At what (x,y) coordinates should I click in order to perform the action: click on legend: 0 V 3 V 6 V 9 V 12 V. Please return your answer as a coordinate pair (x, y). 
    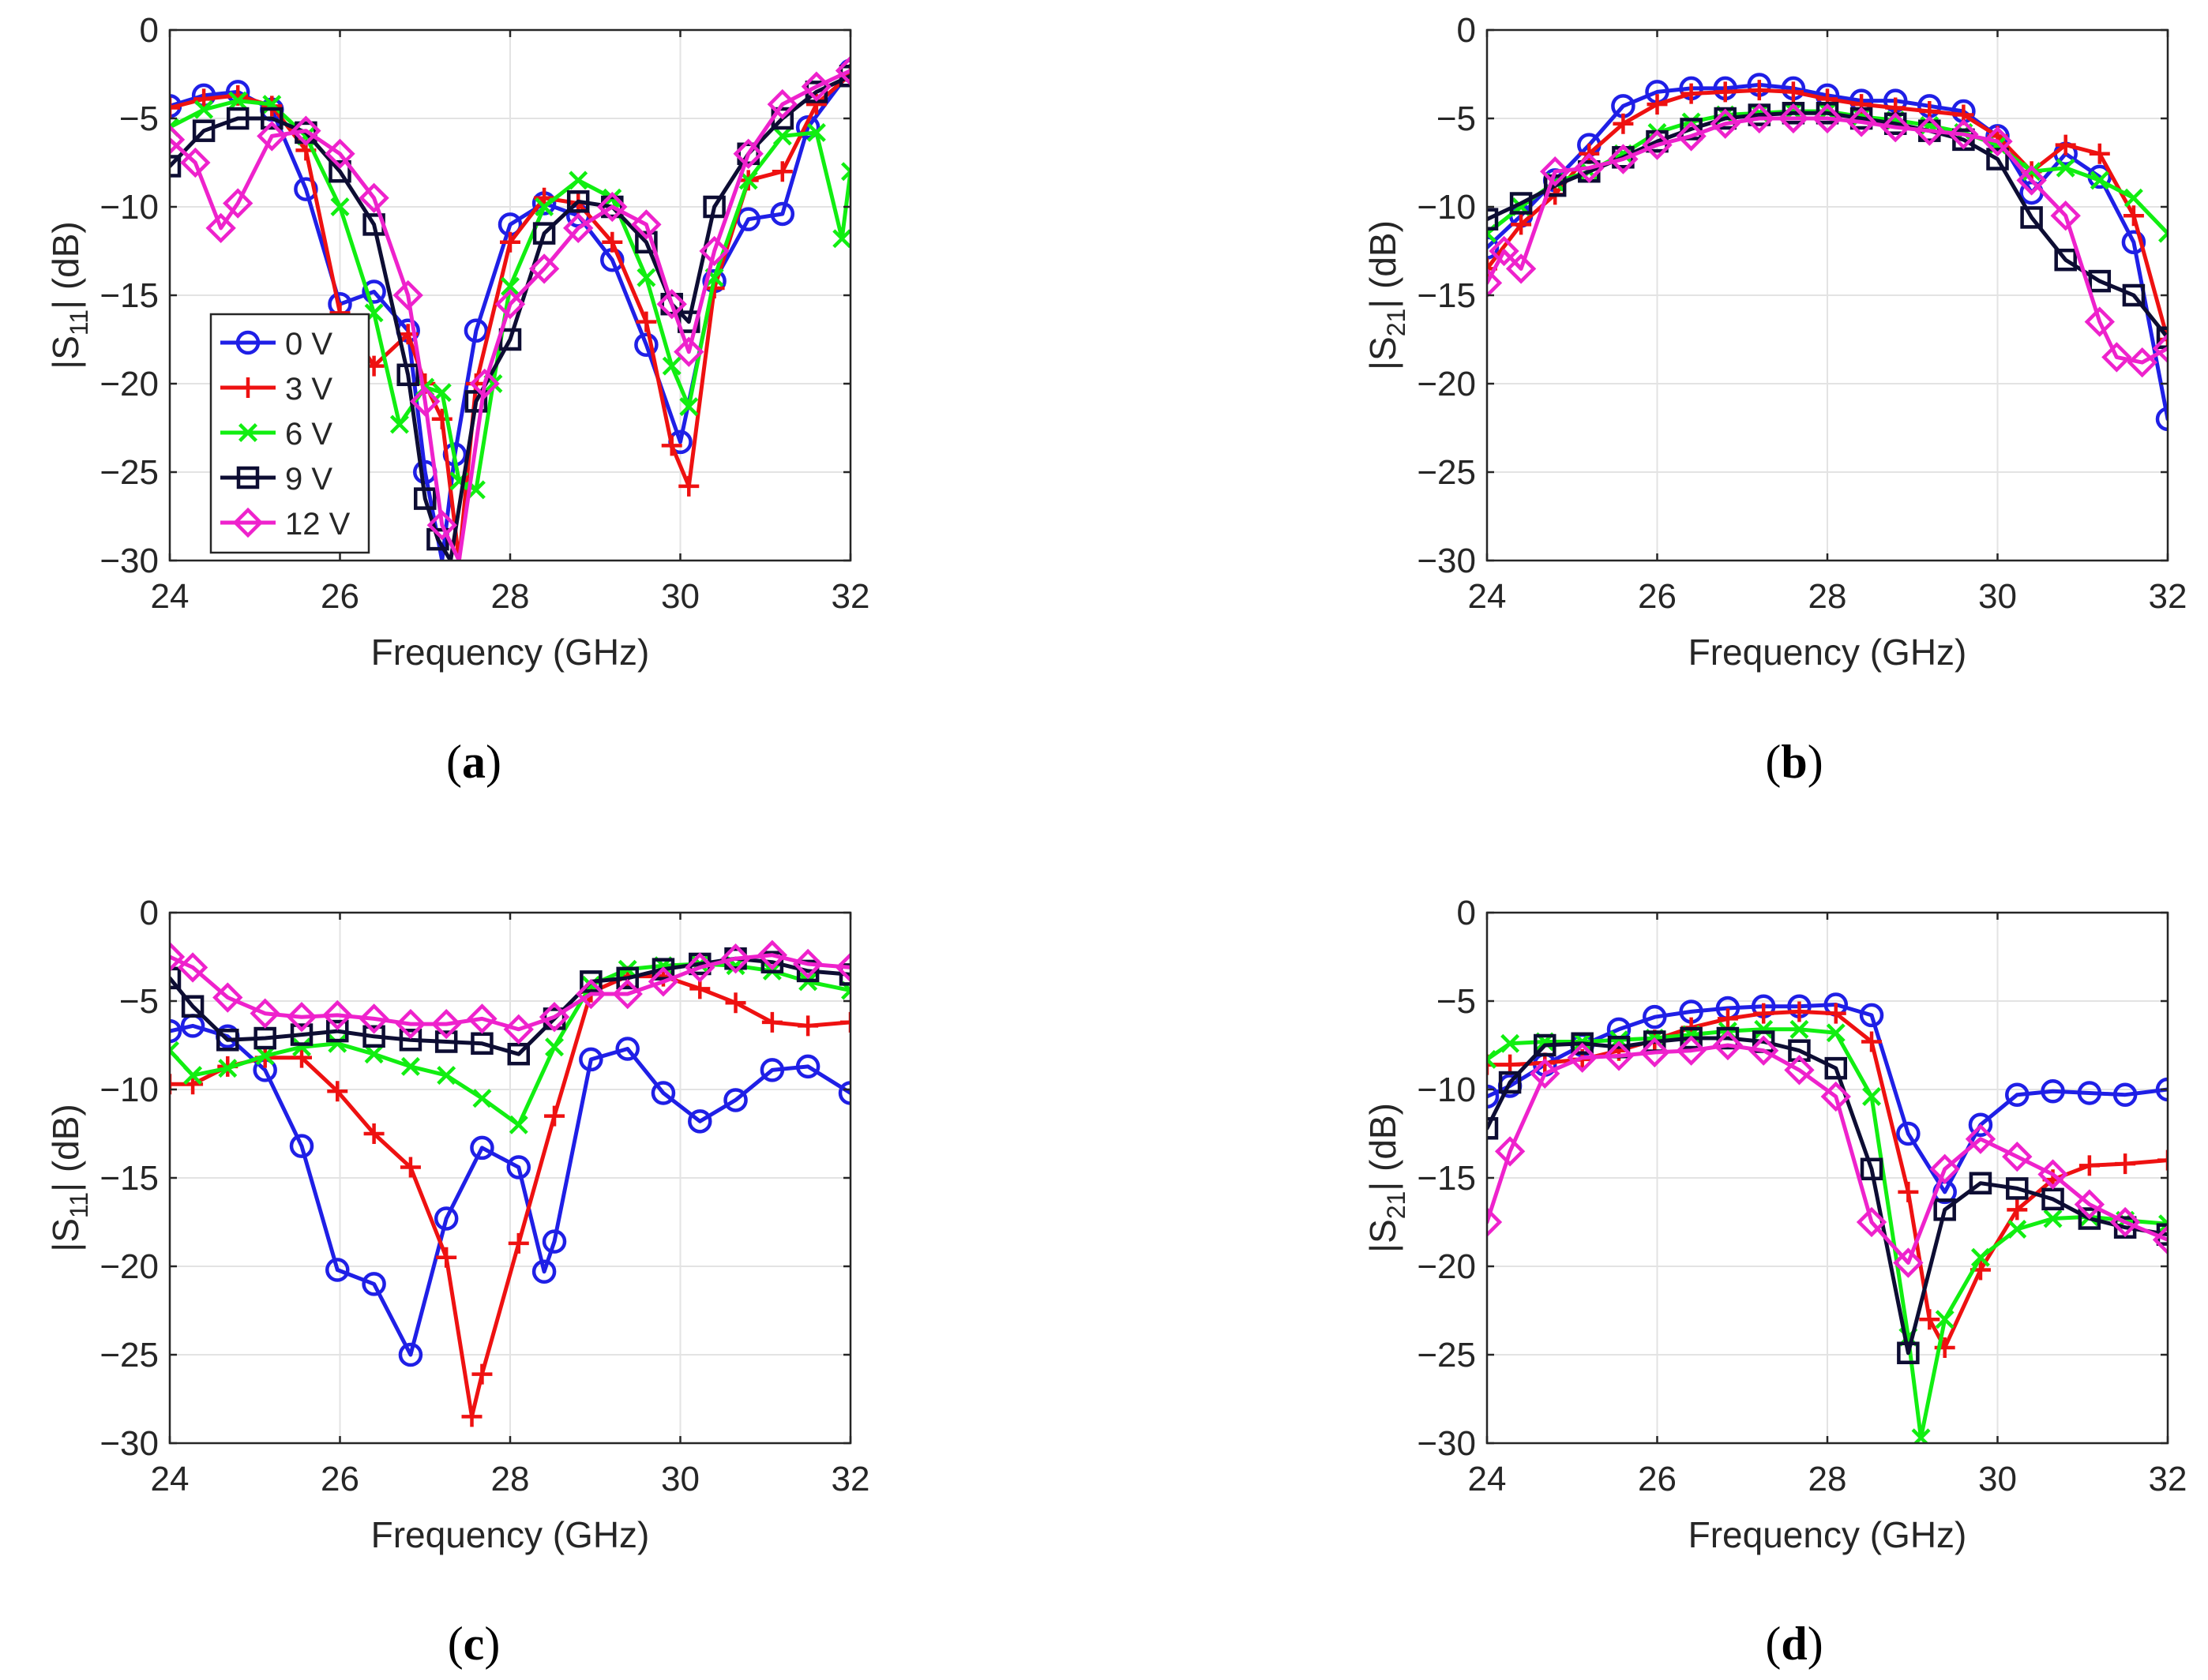
    Looking at the image, I should click on (289, 433).